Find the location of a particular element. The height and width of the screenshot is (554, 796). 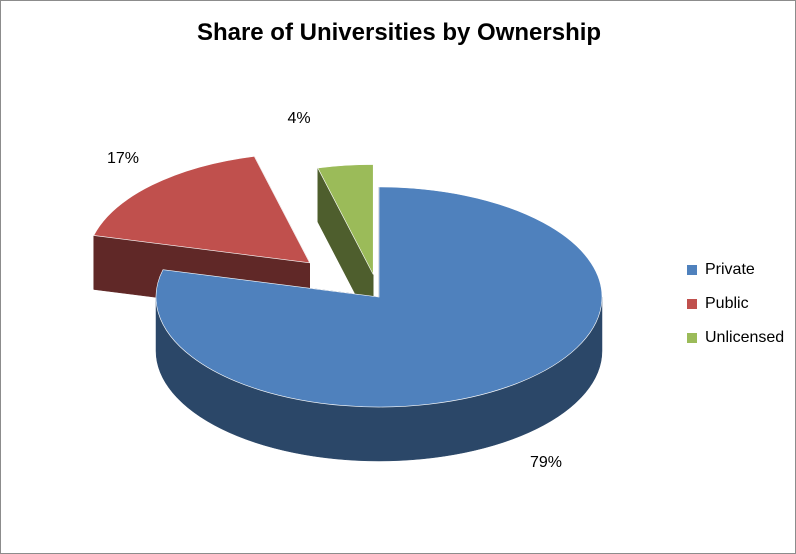

legend-swatch-private is located at coordinates (692, 270).